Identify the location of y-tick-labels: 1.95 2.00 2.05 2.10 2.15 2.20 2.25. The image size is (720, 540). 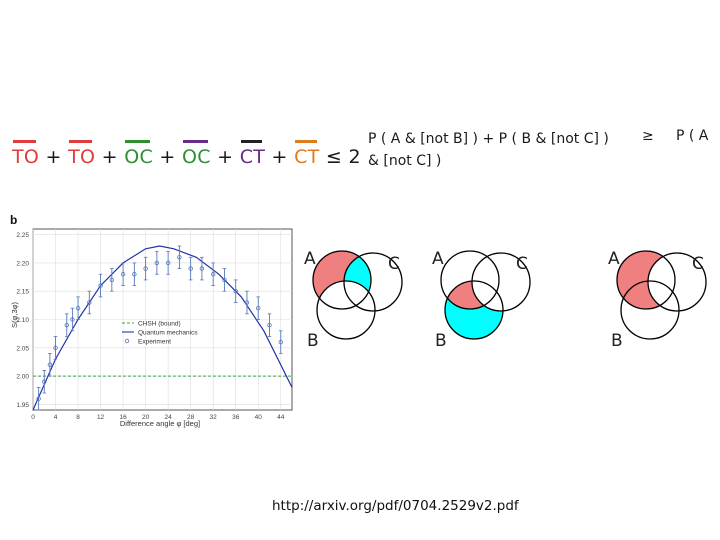
(22, 320).